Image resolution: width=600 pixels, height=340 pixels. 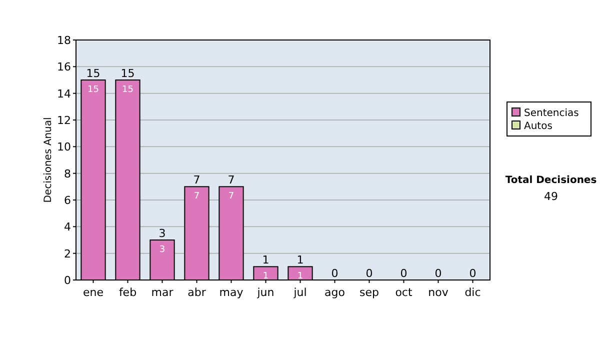 I want to click on x-tick-label: feb, so click(x=127, y=292).